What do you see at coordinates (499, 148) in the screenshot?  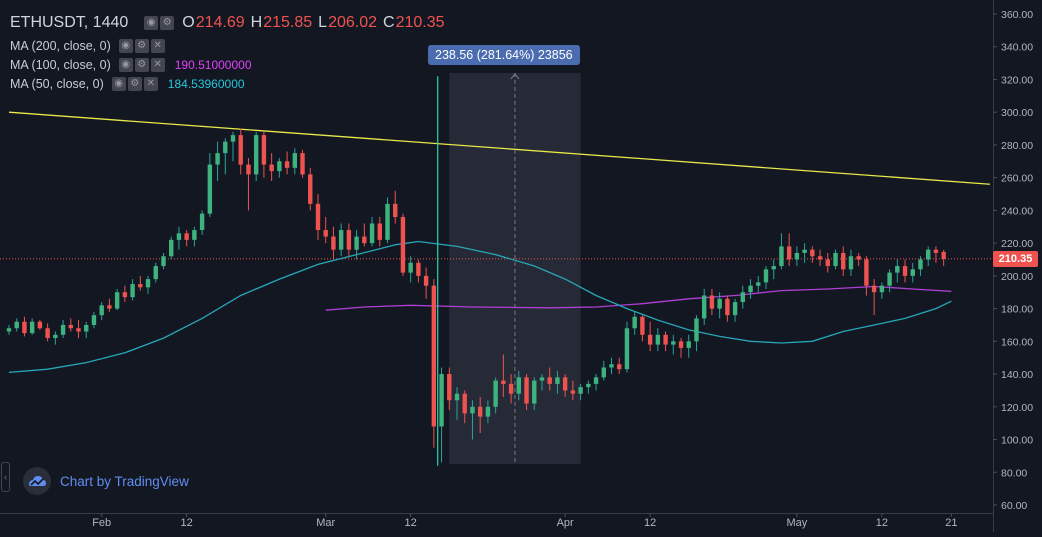 I see `resistance-trendline` at bounding box center [499, 148].